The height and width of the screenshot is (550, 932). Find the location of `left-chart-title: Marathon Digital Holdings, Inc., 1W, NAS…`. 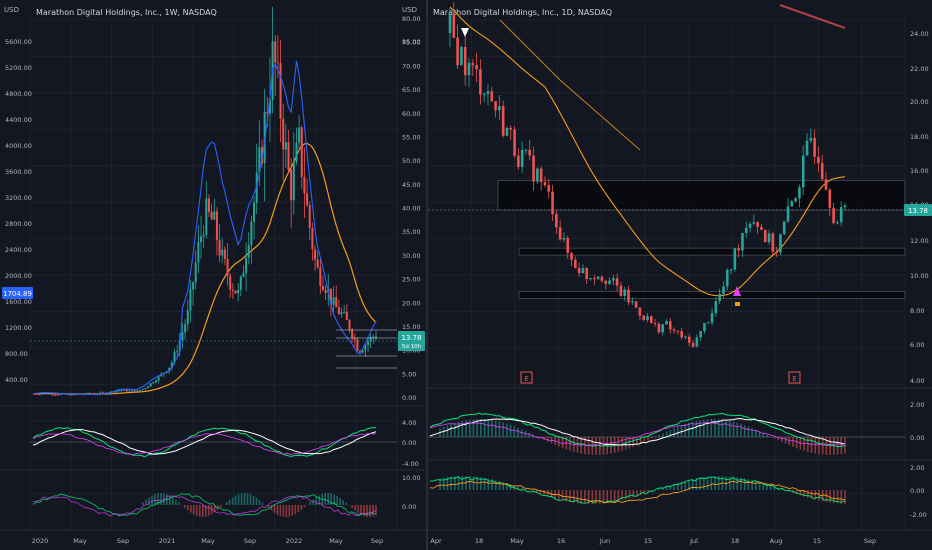

left-chart-title: Marathon Digital Holdings, Inc., 1W, NAS… is located at coordinates (126, 12).